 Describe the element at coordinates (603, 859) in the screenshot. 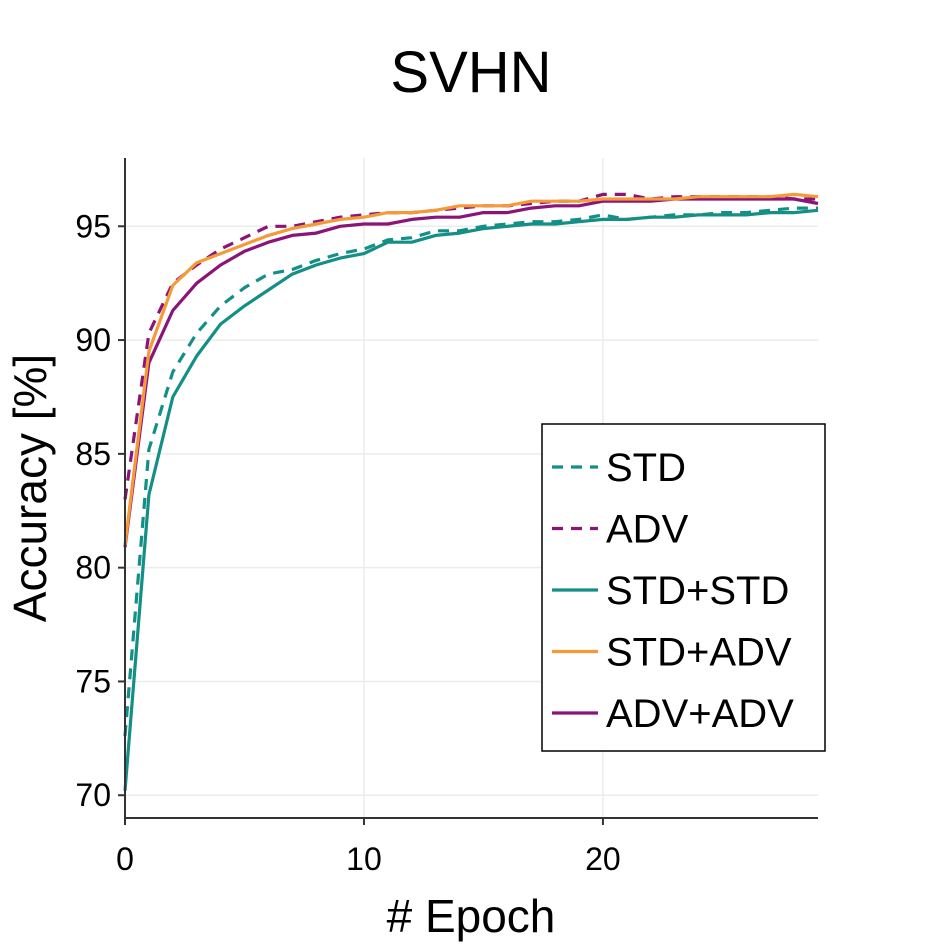

I see `x-tick-label-20: 20` at that location.